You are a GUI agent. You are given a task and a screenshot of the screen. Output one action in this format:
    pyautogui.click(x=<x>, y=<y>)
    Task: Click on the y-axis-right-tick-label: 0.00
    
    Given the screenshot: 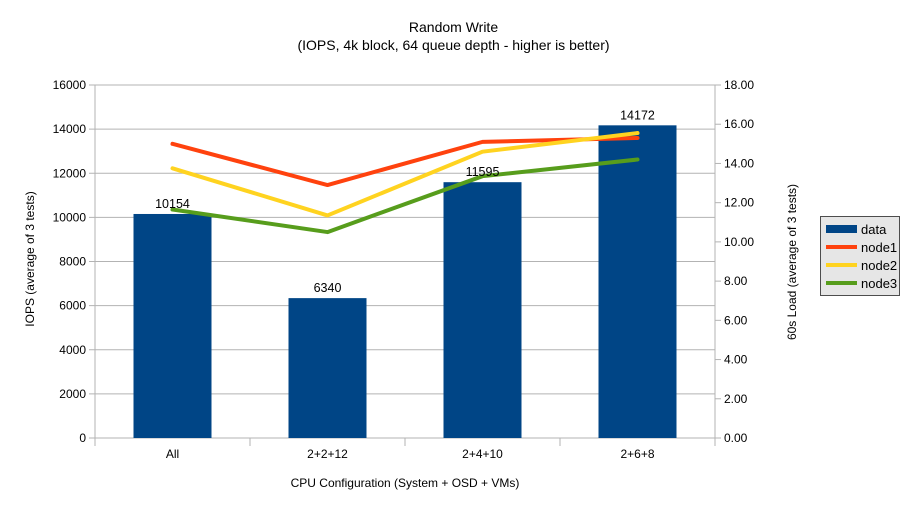 What is the action you would take?
    pyautogui.click(x=736, y=438)
    